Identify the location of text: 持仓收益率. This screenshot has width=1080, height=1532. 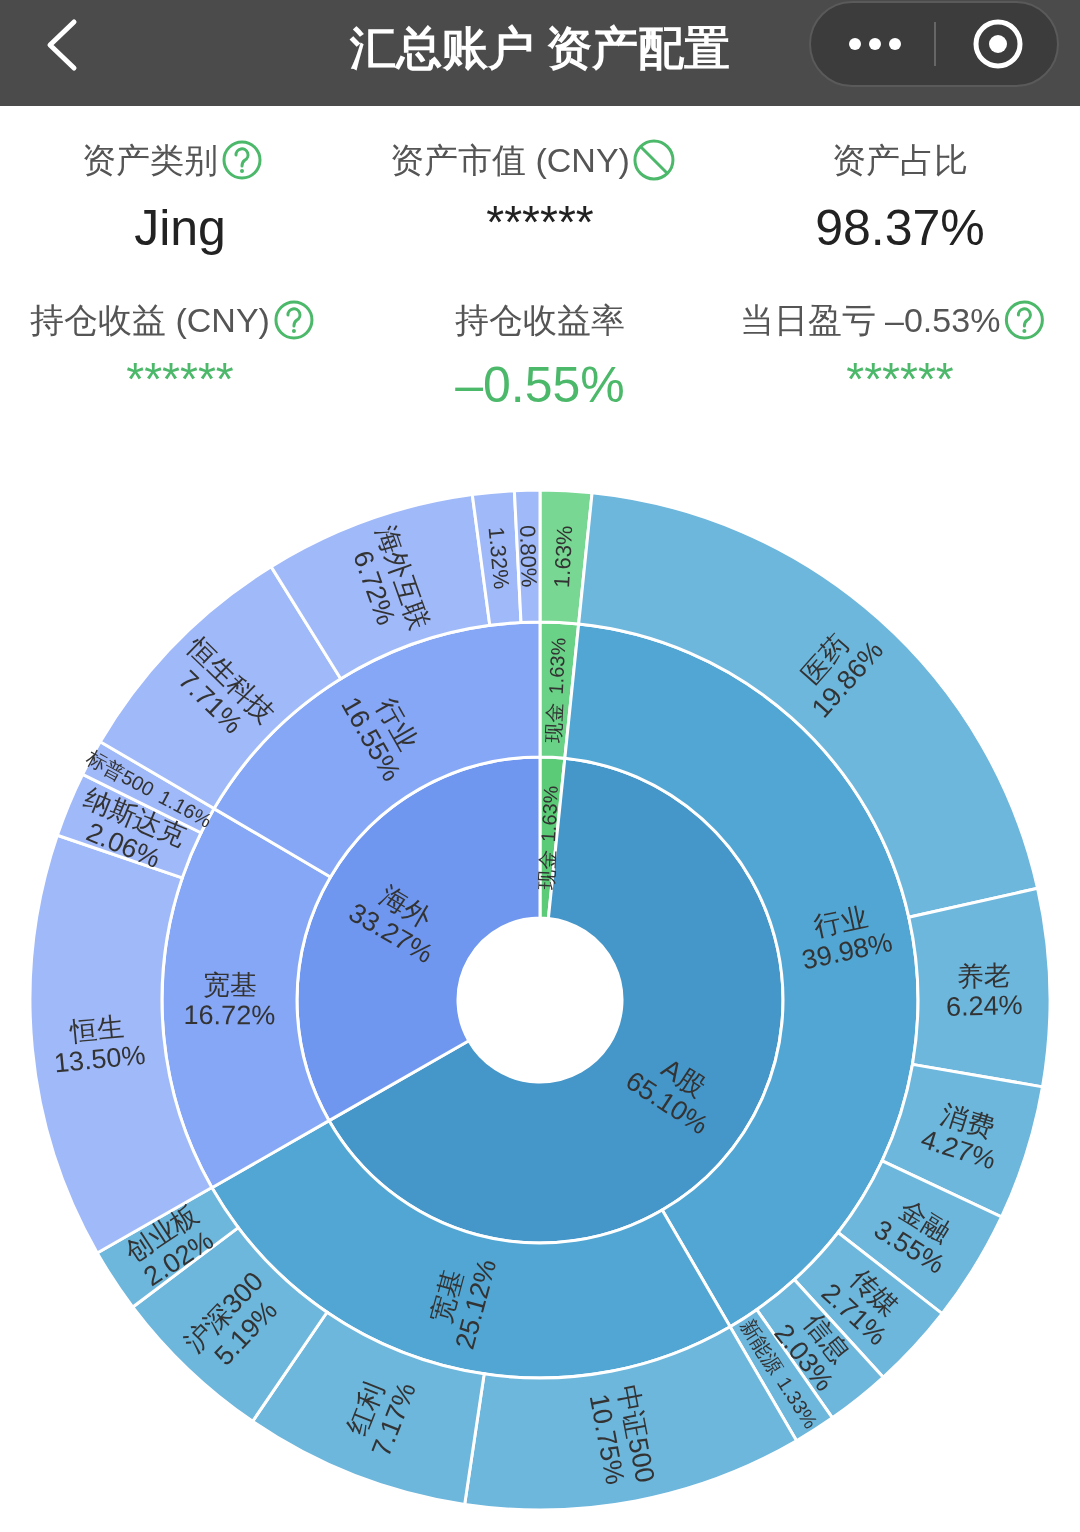
(540, 320).